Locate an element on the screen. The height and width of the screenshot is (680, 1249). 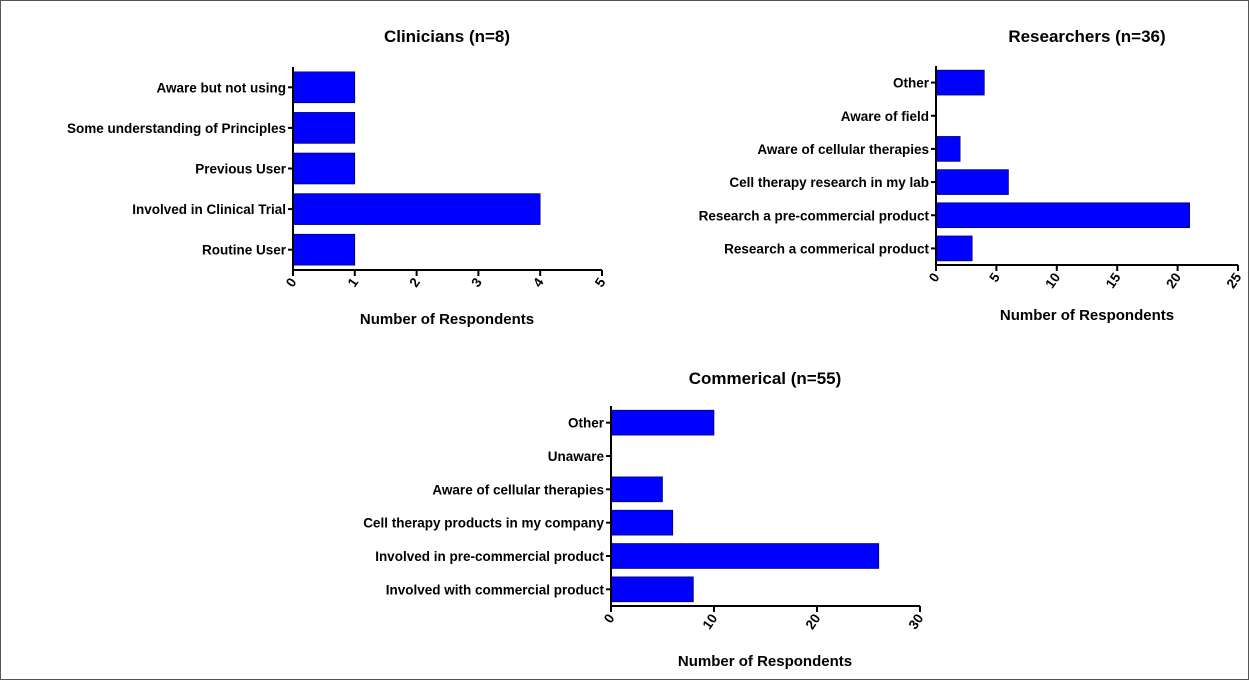
category-label: Research a pre-commercial product is located at coordinates (814, 215).